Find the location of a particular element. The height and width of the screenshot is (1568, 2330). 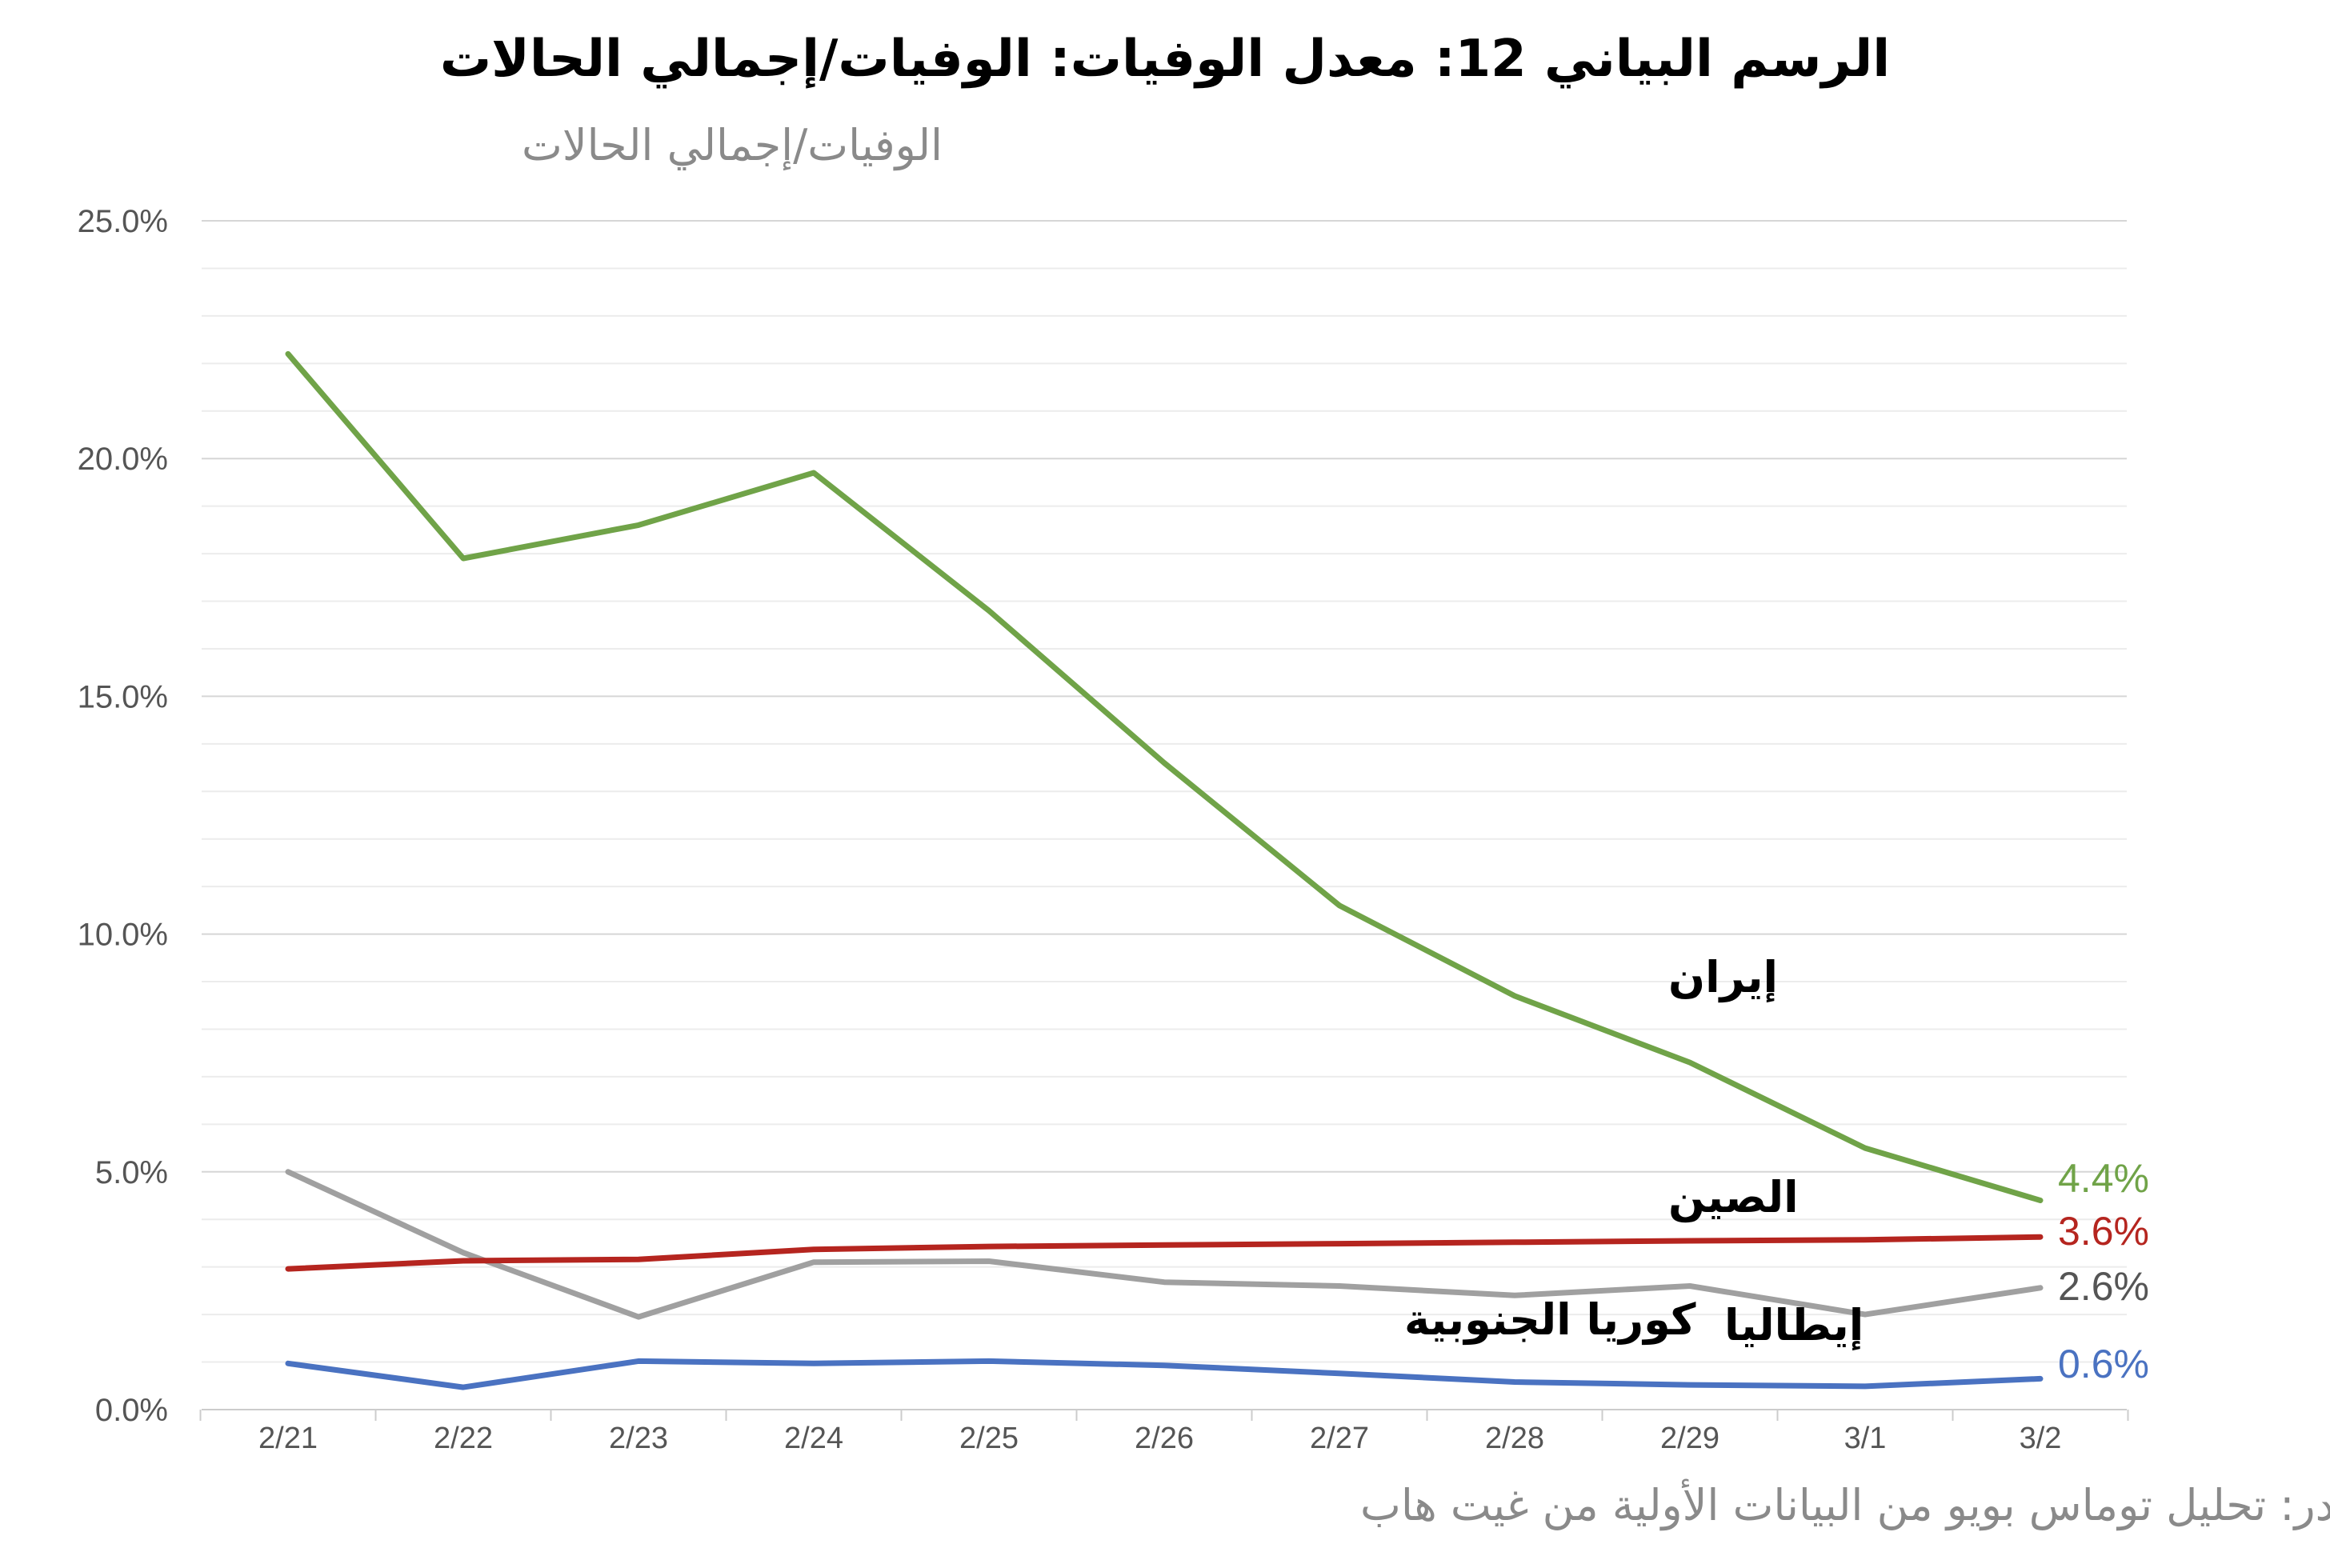

x-tick-label: 2/25 is located at coordinates (989, 1438).